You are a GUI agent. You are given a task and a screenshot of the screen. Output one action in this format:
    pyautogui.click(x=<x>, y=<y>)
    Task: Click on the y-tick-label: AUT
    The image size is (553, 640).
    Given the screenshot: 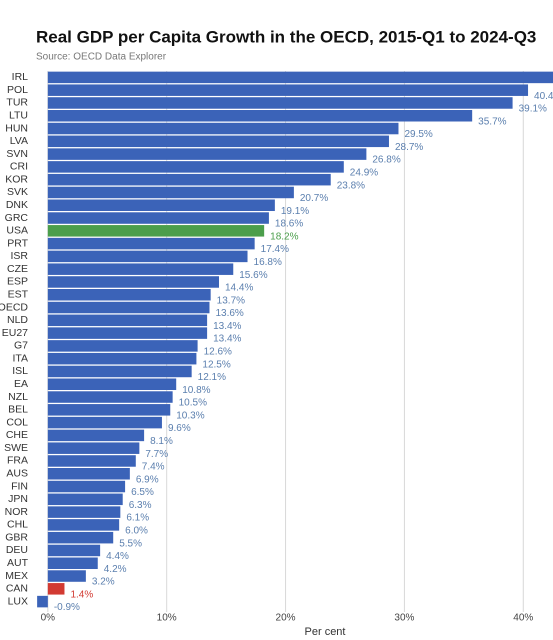 What is the action you would take?
    pyautogui.click(x=18, y=563)
    